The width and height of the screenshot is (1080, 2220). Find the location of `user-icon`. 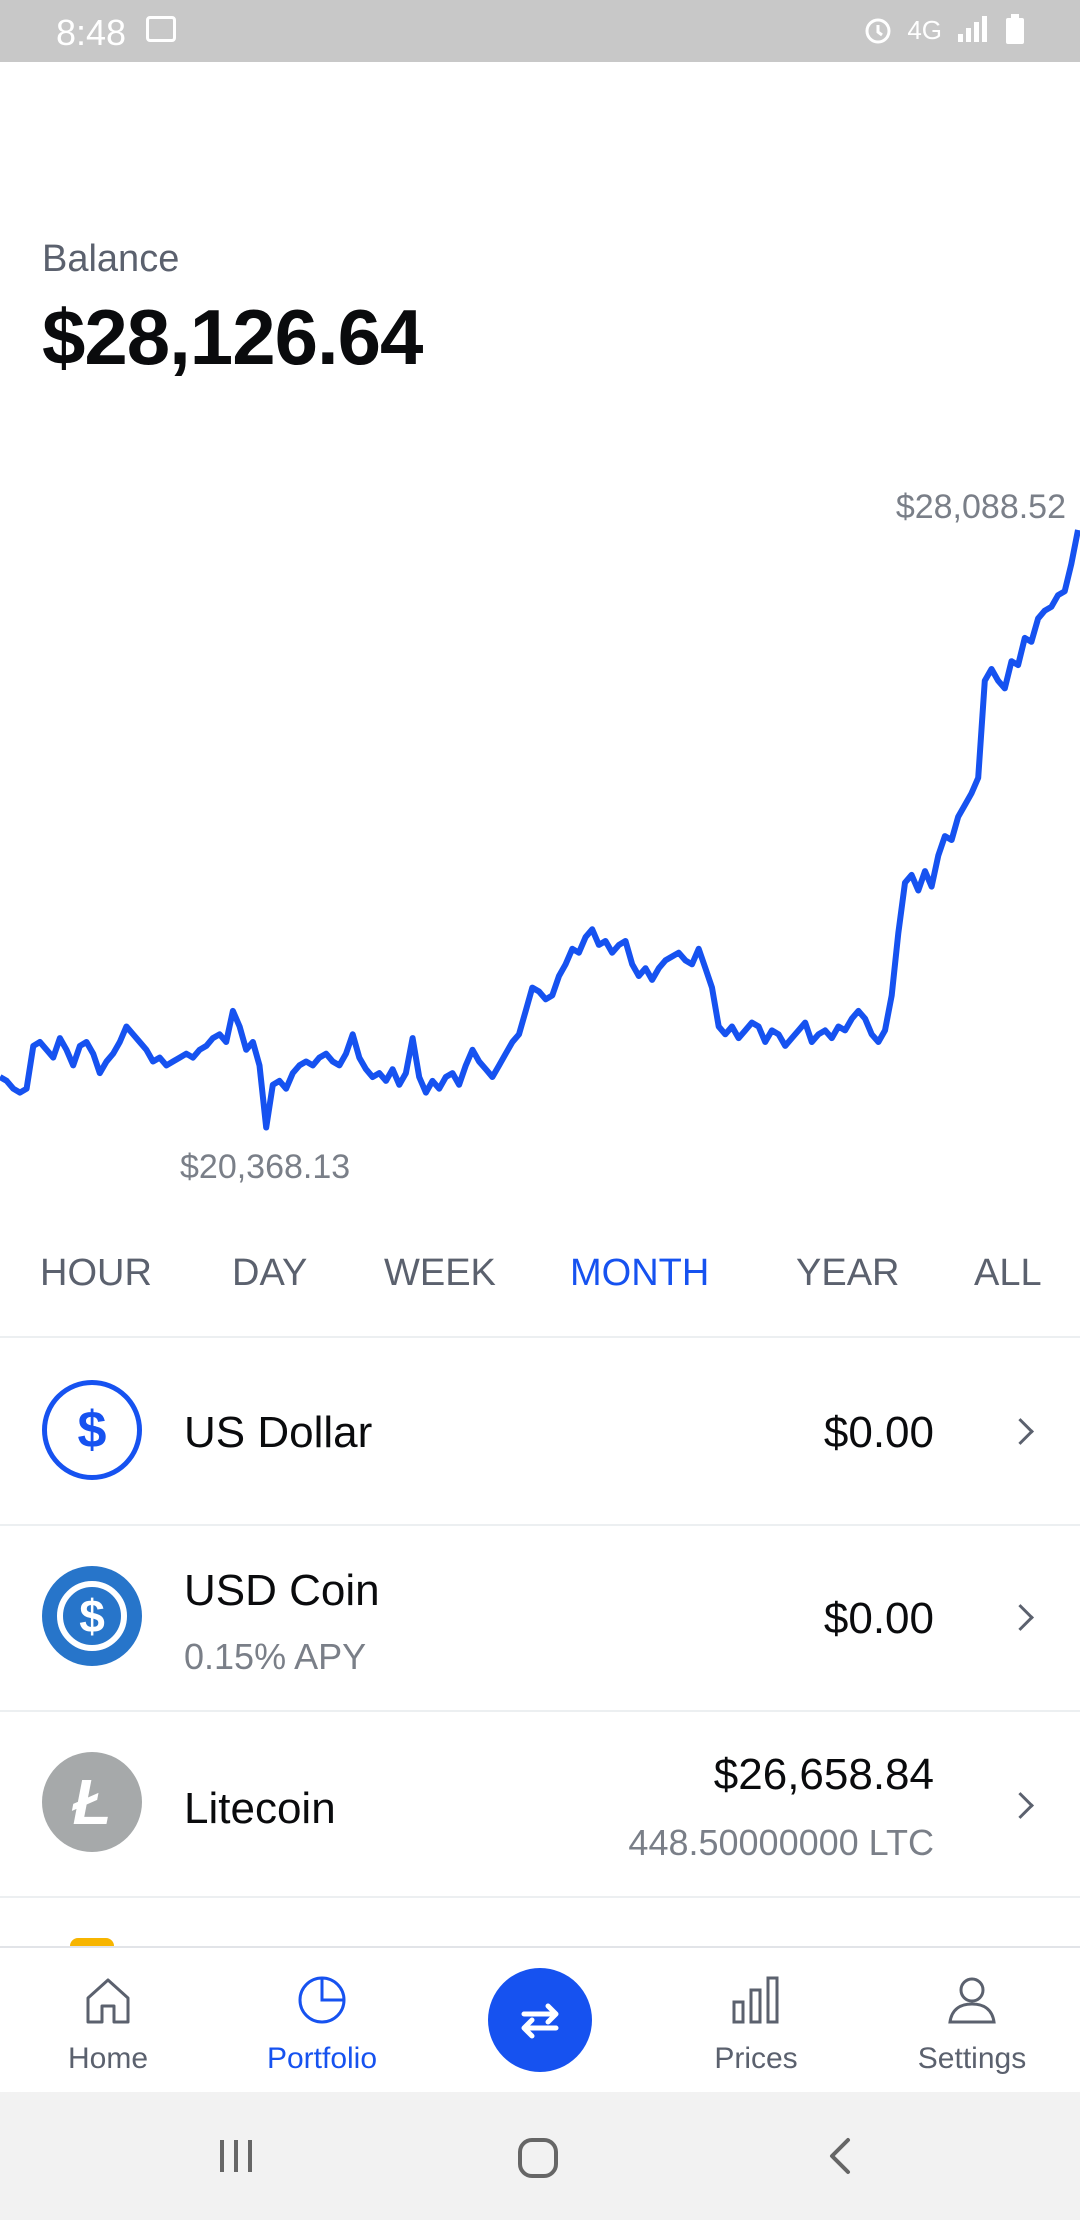

user-icon is located at coordinates (972, 2000).